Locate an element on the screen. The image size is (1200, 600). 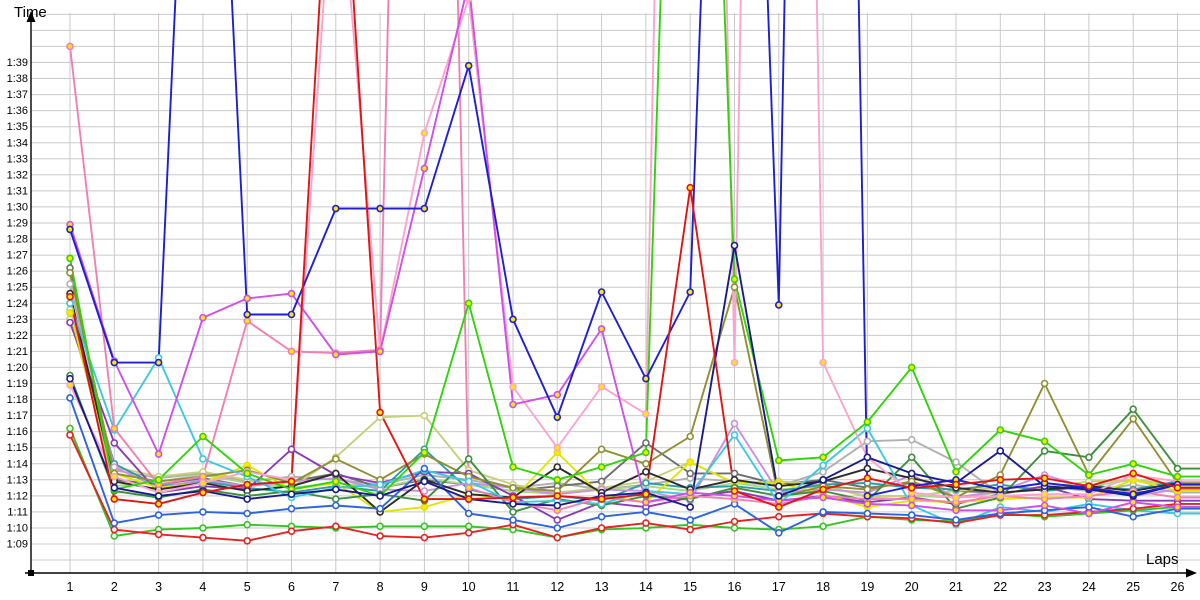
svg-text: 1:30 is located at coordinates (17, 207).